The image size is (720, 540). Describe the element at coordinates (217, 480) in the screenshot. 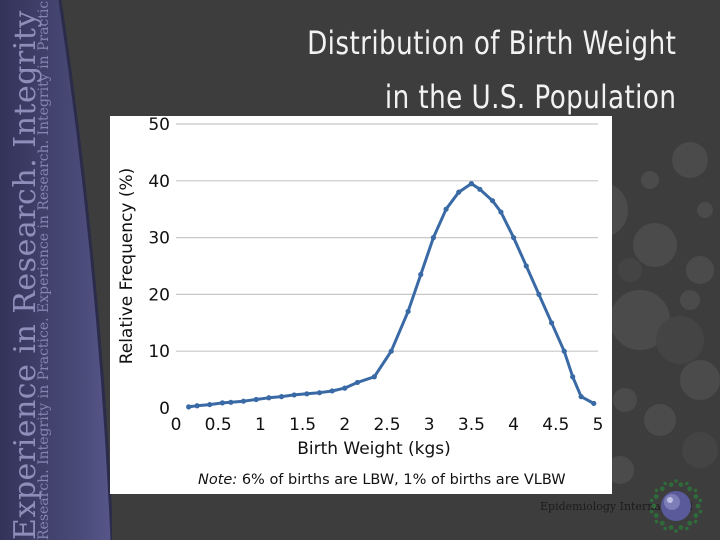

I see `note-label: Note:` at that location.